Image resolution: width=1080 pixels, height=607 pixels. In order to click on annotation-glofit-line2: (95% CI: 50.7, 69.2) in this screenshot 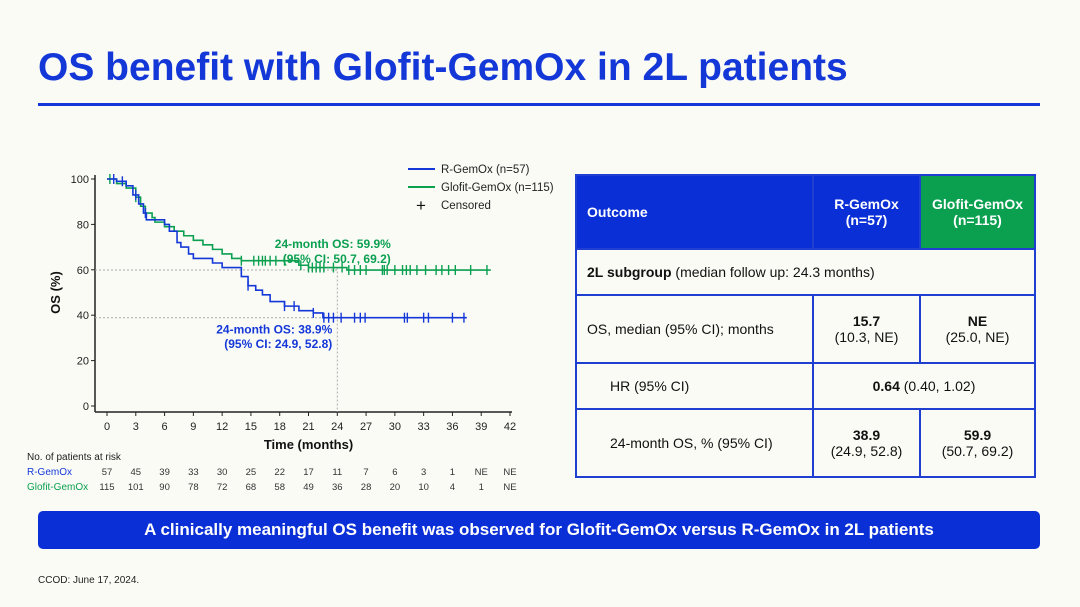, I will do `click(337, 259)`.